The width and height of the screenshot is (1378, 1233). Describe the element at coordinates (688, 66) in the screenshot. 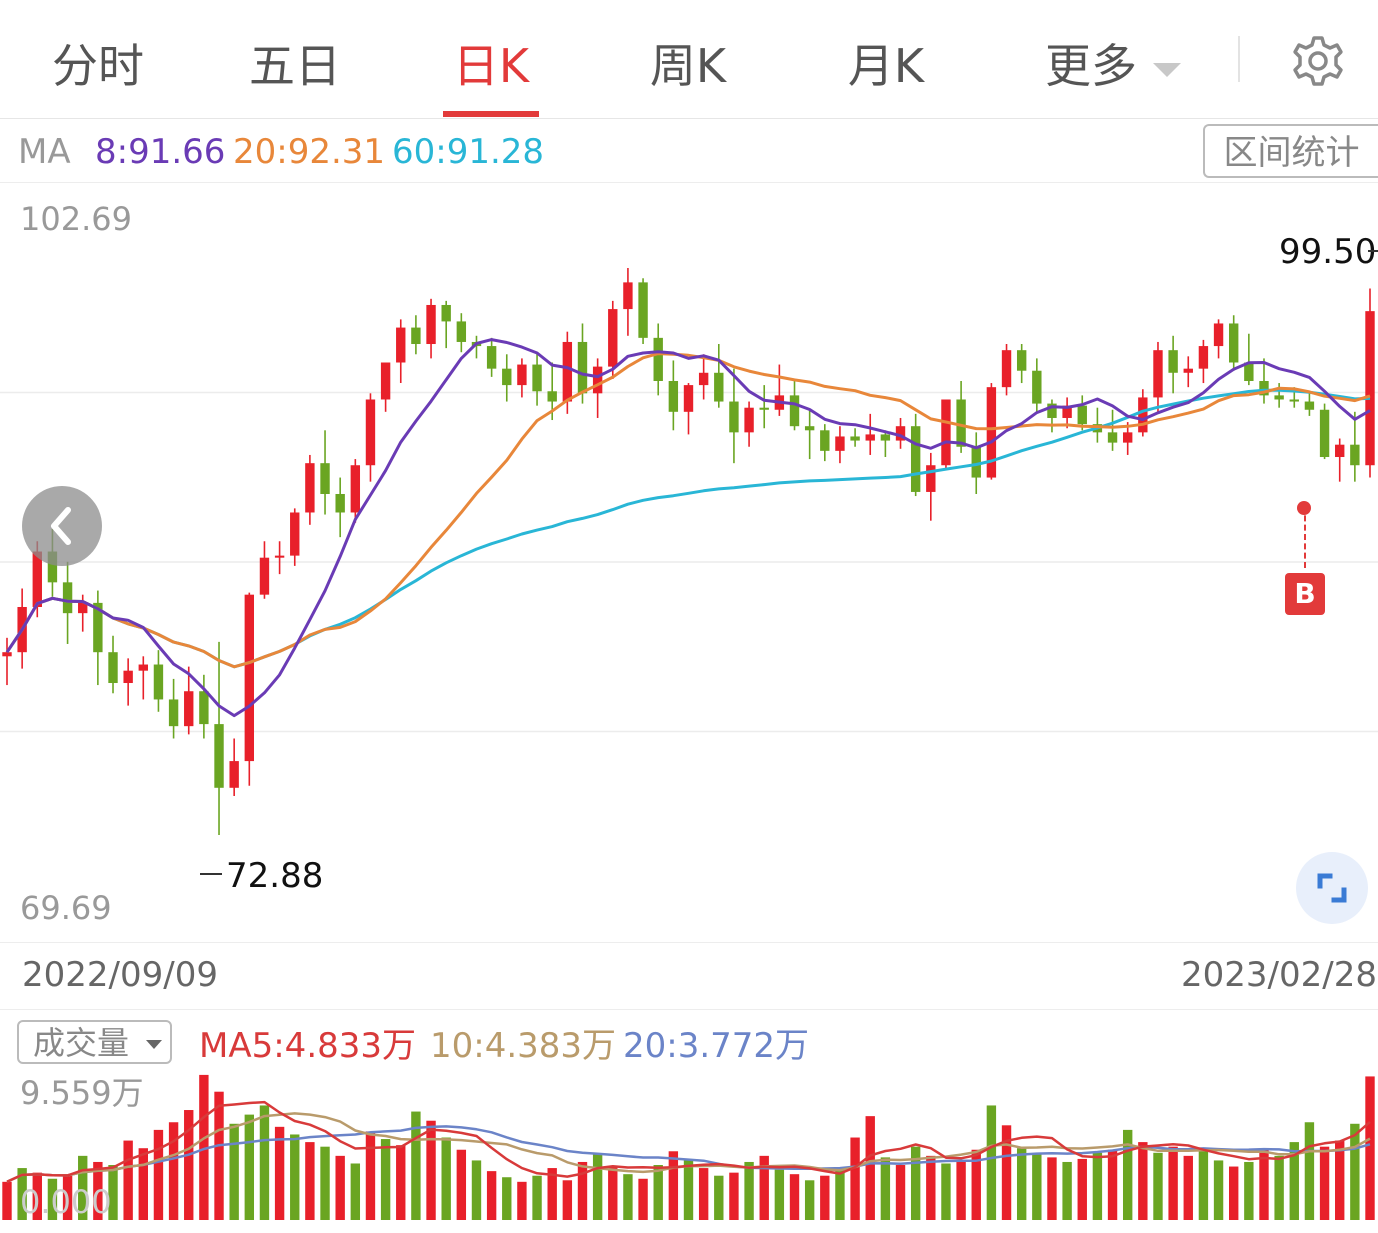

I see `tab-weekly-k: 周K` at that location.